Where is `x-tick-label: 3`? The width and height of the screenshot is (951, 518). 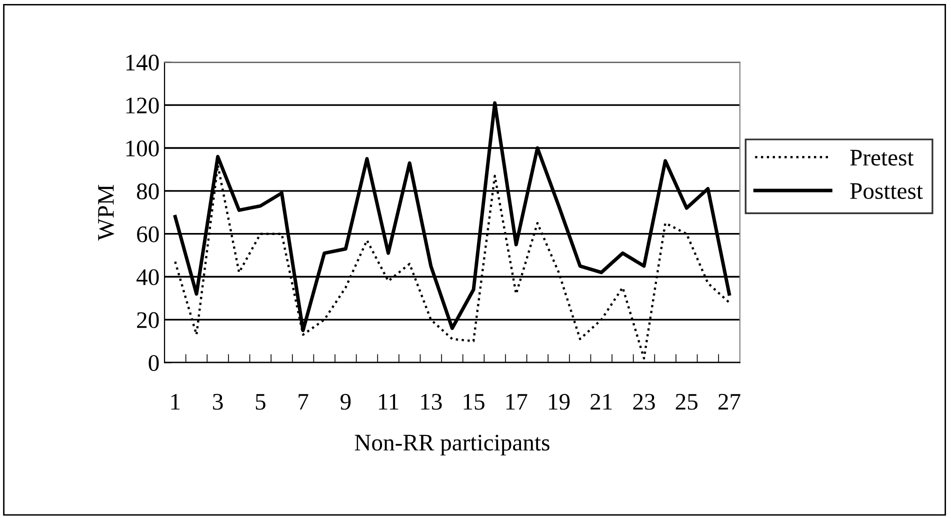 x-tick-label: 3 is located at coordinates (218, 402).